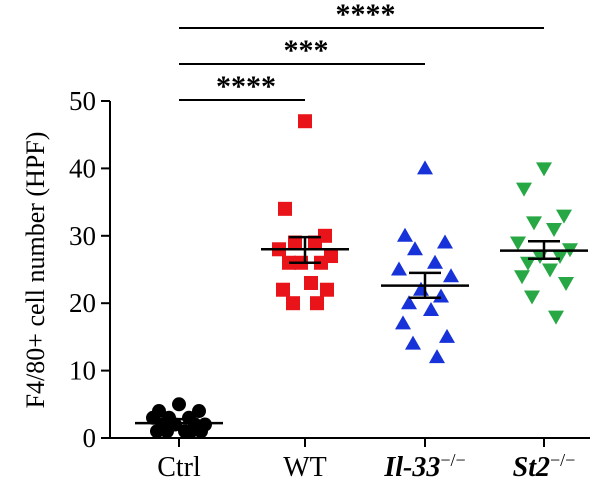  I want to click on x-tick-label-italic: St2, so click(531, 467).